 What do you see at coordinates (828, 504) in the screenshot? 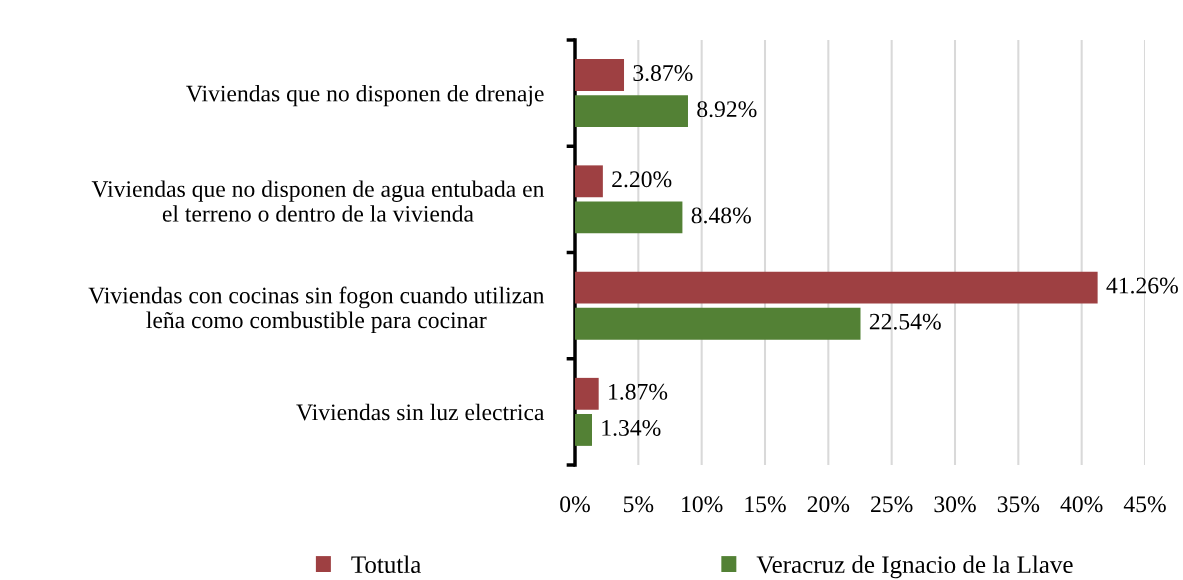
I see `x-tick-label: 20%` at bounding box center [828, 504].